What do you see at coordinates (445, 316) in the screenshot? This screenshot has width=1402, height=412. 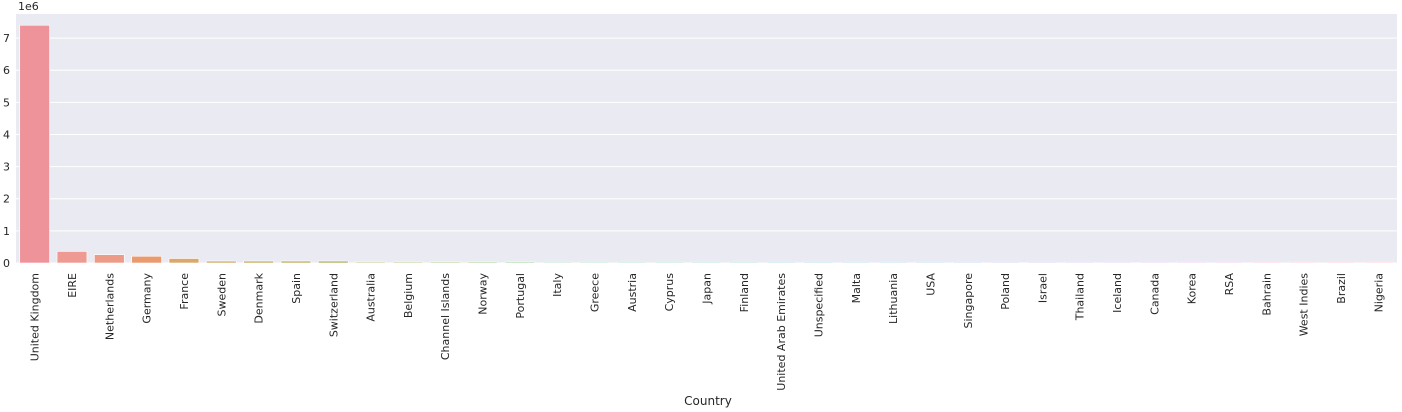 I see `x-tick-label: Channel Islands` at bounding box center [445, 316].